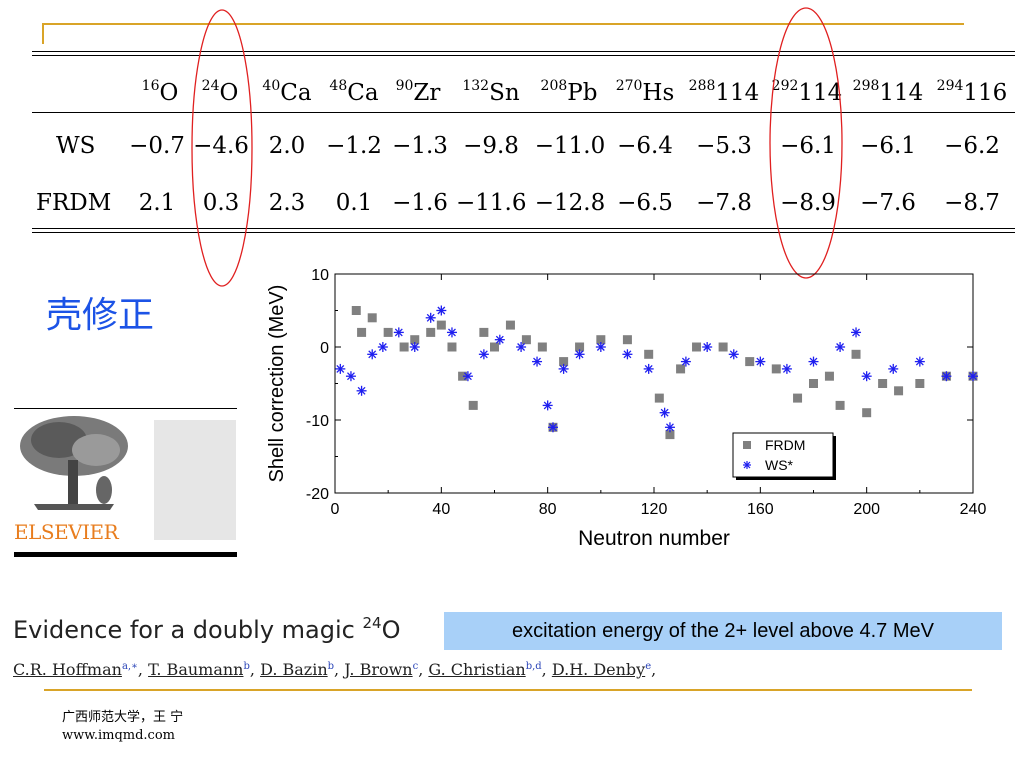 Image resolution: width=1024 pixels, height=768 pixels. I want to click on y-tick-label: 10, so click(320, 275).